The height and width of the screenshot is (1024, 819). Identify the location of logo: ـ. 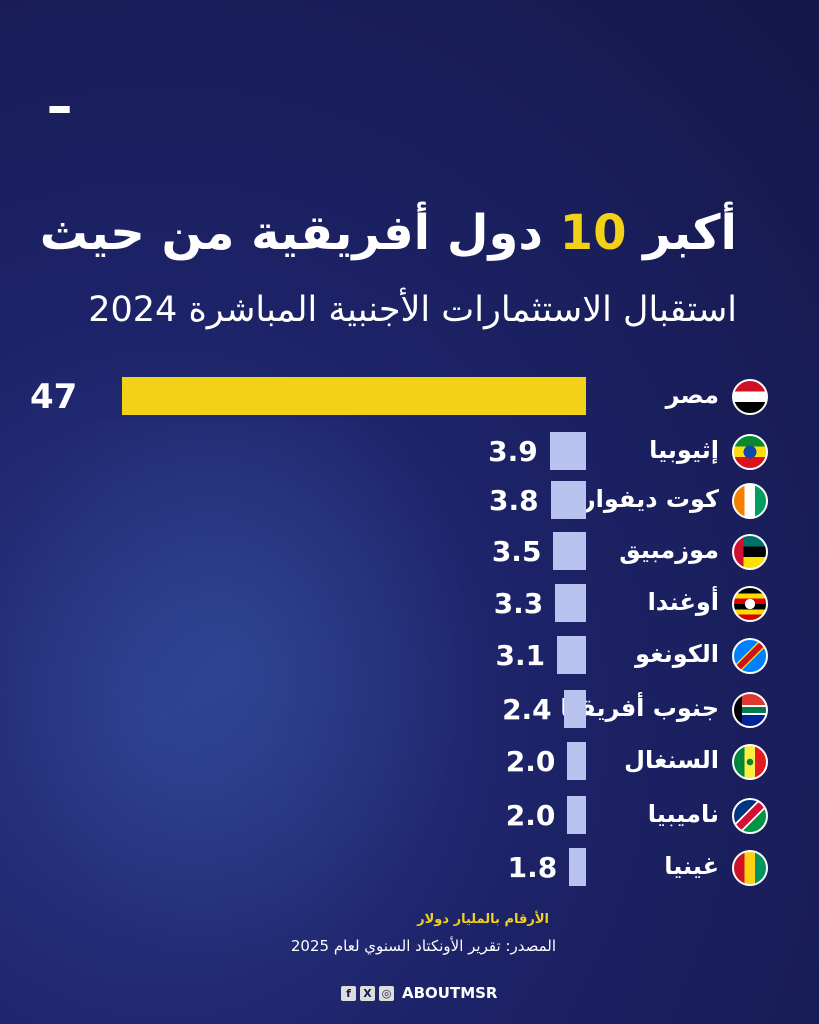
(60, 94).